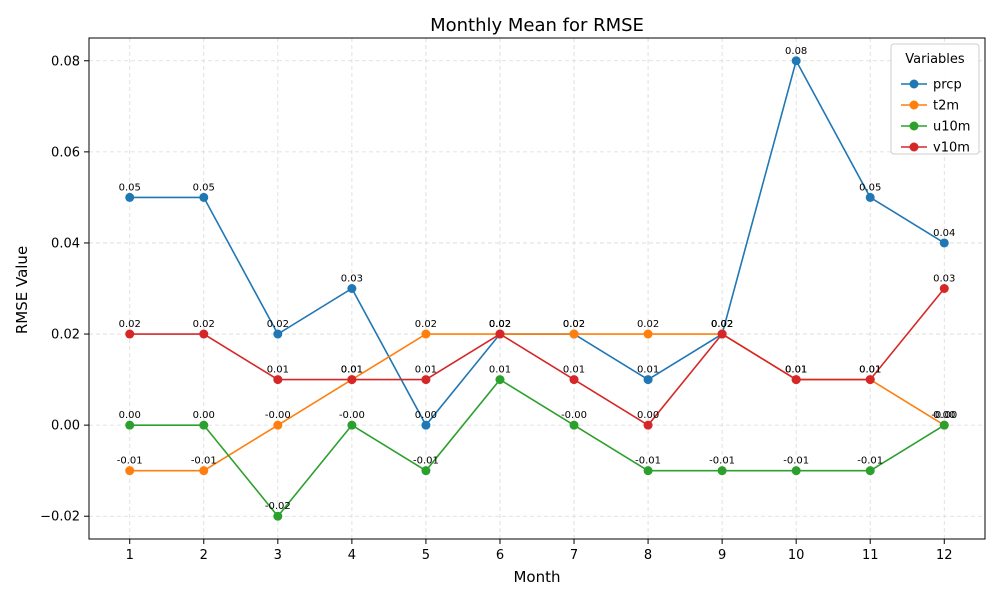 This screenshot has width=1000, height=600. What do you see at coordinates (278, 555) in the screenshot?
I see `x-tick-label: 3` at bounding box center [278, 555].